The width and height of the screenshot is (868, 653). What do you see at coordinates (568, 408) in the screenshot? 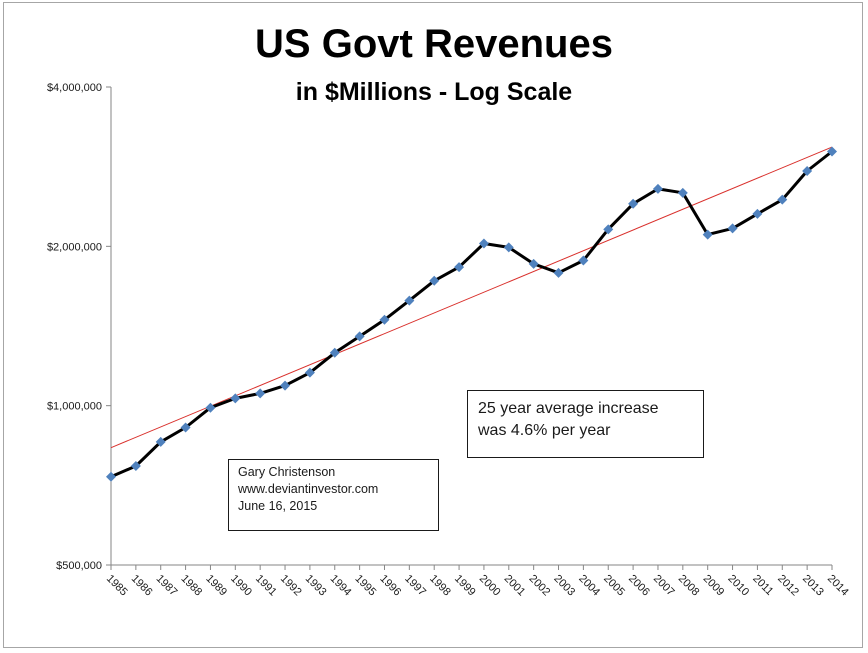
I see `average-line-1: 25 year average increase` at bounding box center [568, 408].